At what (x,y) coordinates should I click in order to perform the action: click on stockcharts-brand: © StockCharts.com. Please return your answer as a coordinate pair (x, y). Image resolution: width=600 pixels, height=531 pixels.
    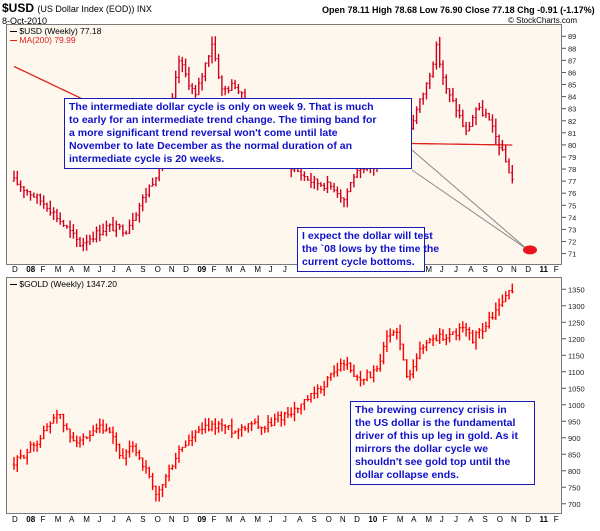
    Looking at the image, I should click on (543, 20).